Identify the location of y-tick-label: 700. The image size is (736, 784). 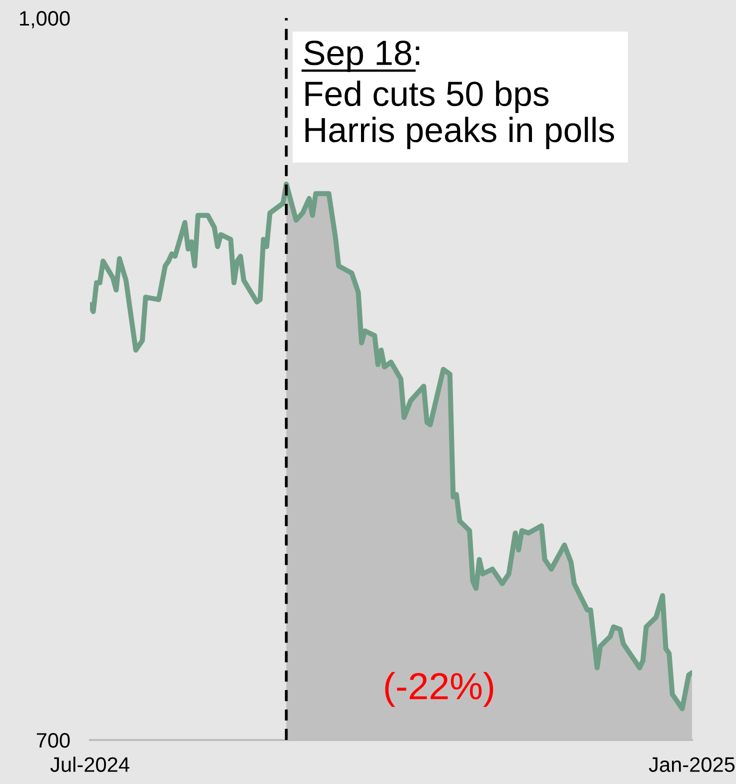
(53, 740).